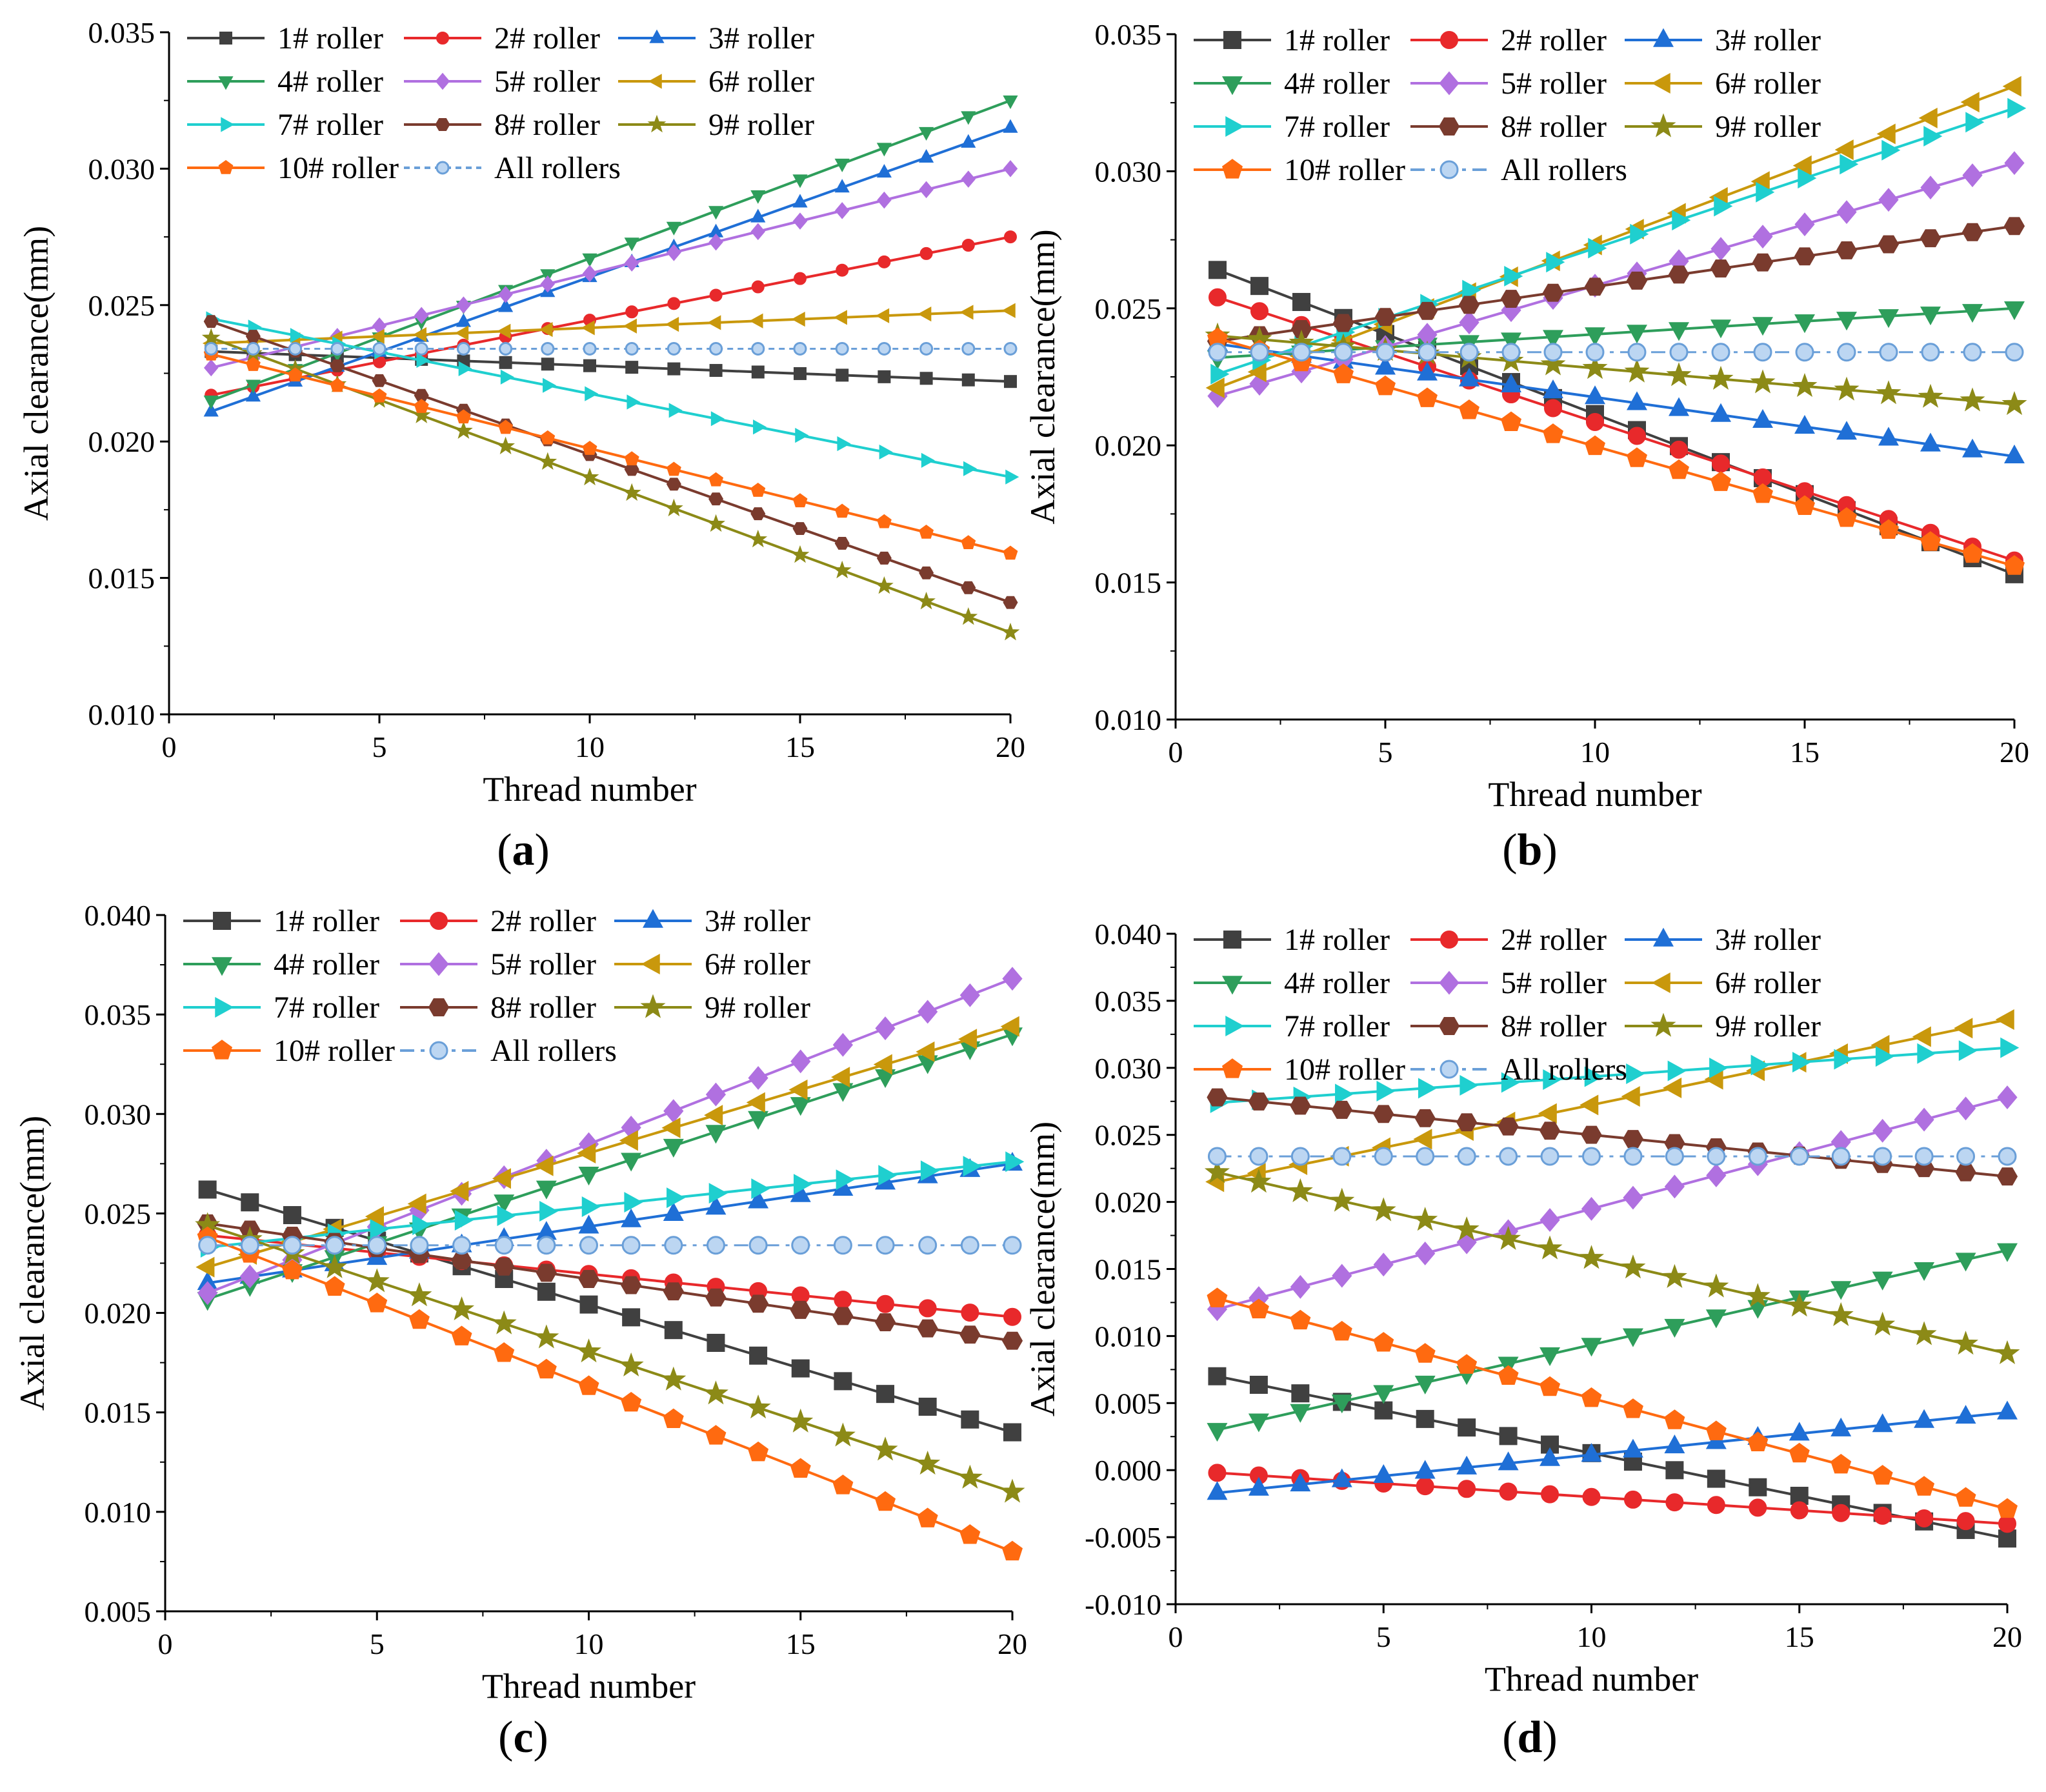 This screenshot has width=2046, height=1792. What do you see at coordinates (1128, 171) in the screenshot?
I see `y-tick-label: 0.030` at bounding box center [1128, 171].